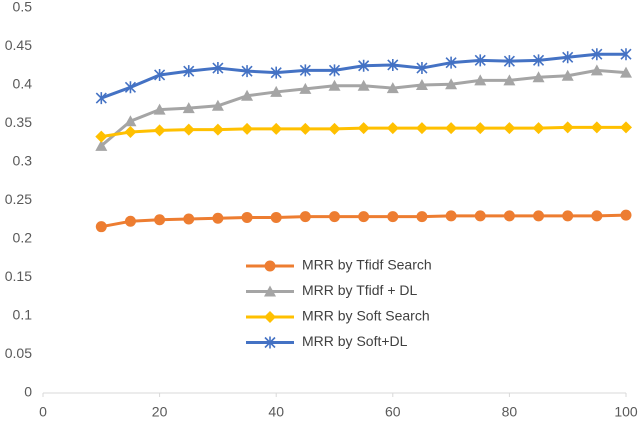 The width and height of the screenshot is (640, 422). Describe the element at coordinates (359, 290) in the screenshot. I see `legend-label: MRR by Tfidf + DL` at that location.